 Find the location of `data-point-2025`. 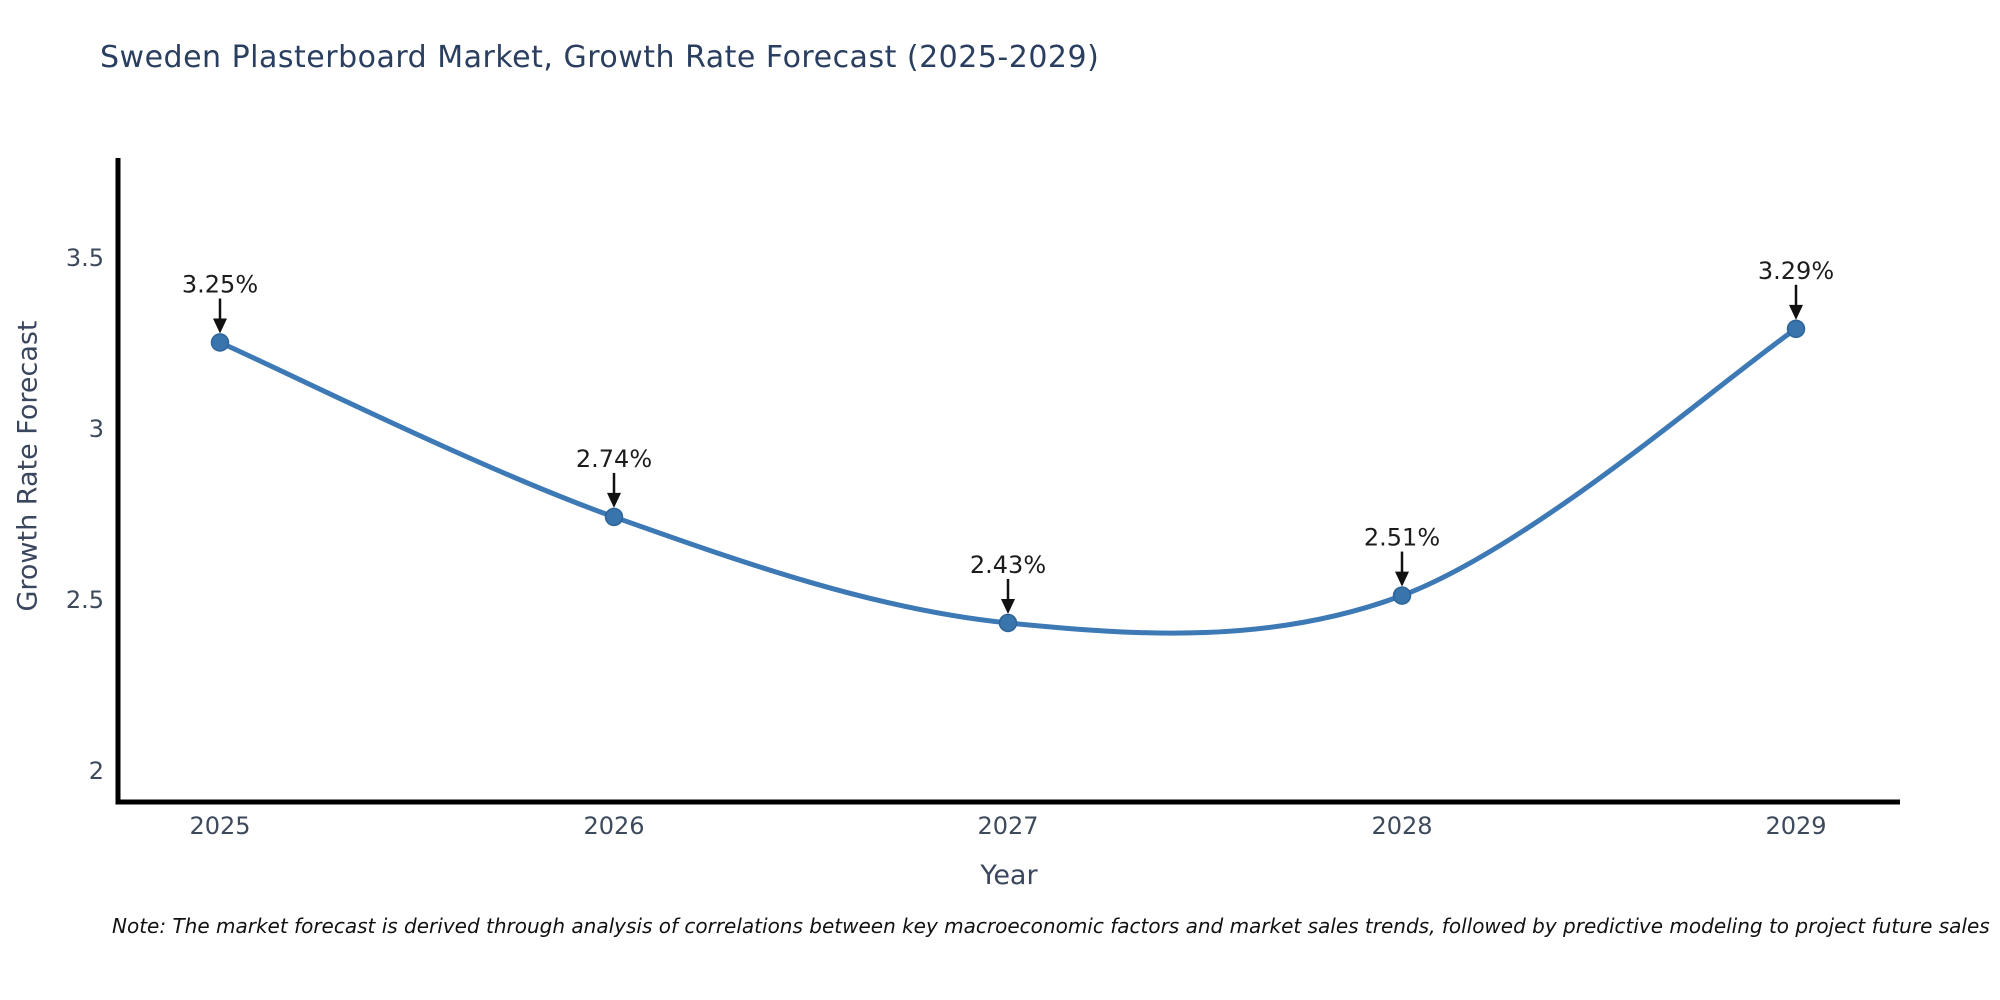

data-point-2025 is located at coordinates (220, 342).